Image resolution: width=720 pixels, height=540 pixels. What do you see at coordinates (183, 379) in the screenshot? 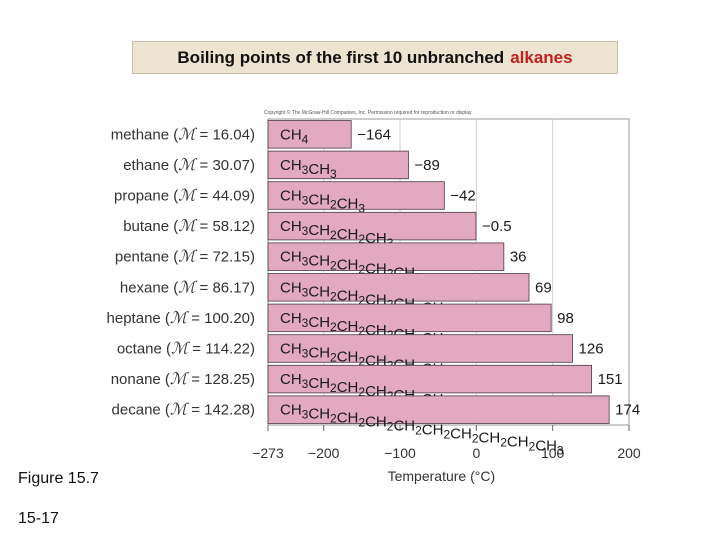
I see `category-label-nonane: nonane (ℳ = 128.25)` at bounding box center [183, 379].